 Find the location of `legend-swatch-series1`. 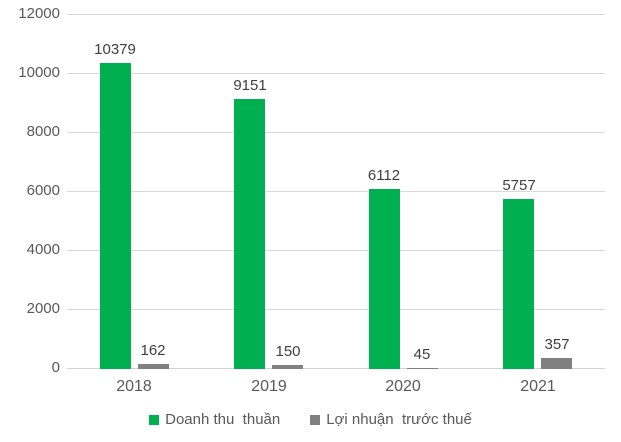

legend-swatch-series1 is located at coordinates (154, 419).